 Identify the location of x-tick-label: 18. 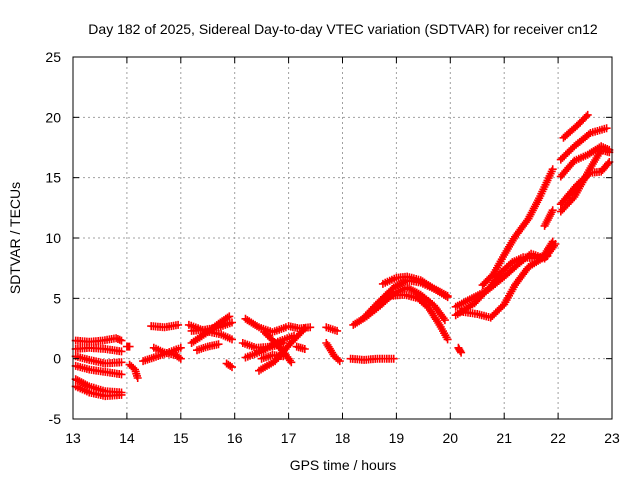
(343, 438).